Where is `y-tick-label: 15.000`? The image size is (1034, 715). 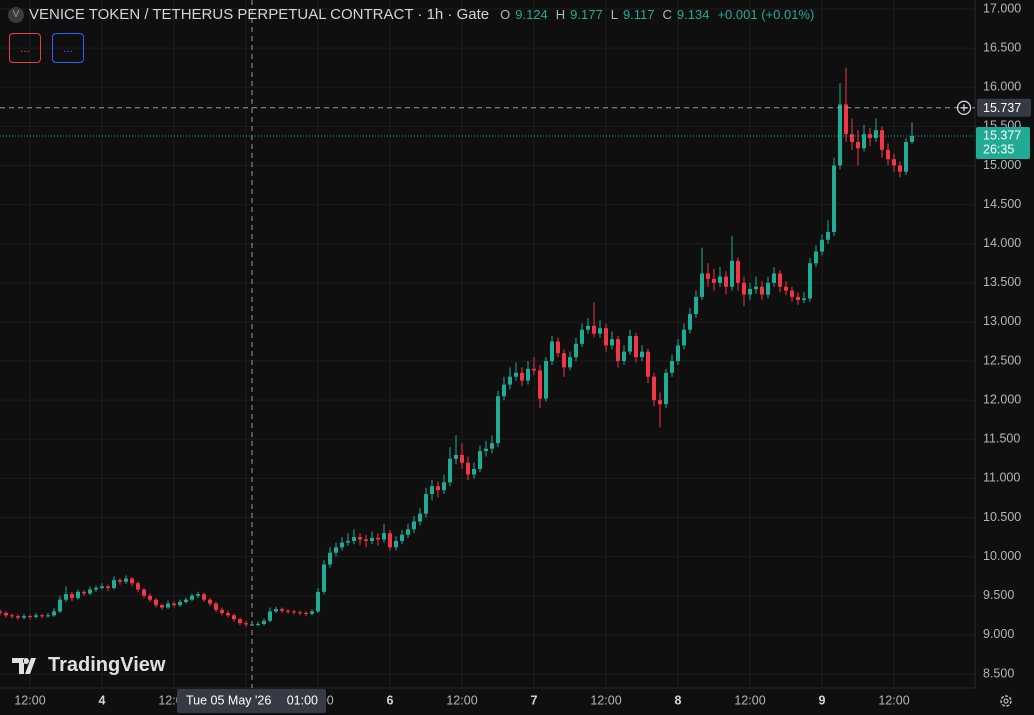 y-tick-label: 15.000 is located at coordinates (1002, 165).